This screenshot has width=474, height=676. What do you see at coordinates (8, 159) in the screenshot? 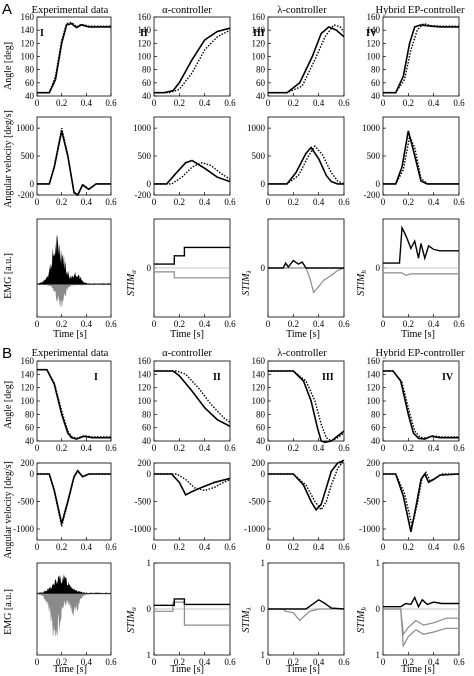
I see `ylabel-a-velocity: Angular velocity [deg/s]` at bounding box center [8, 159].